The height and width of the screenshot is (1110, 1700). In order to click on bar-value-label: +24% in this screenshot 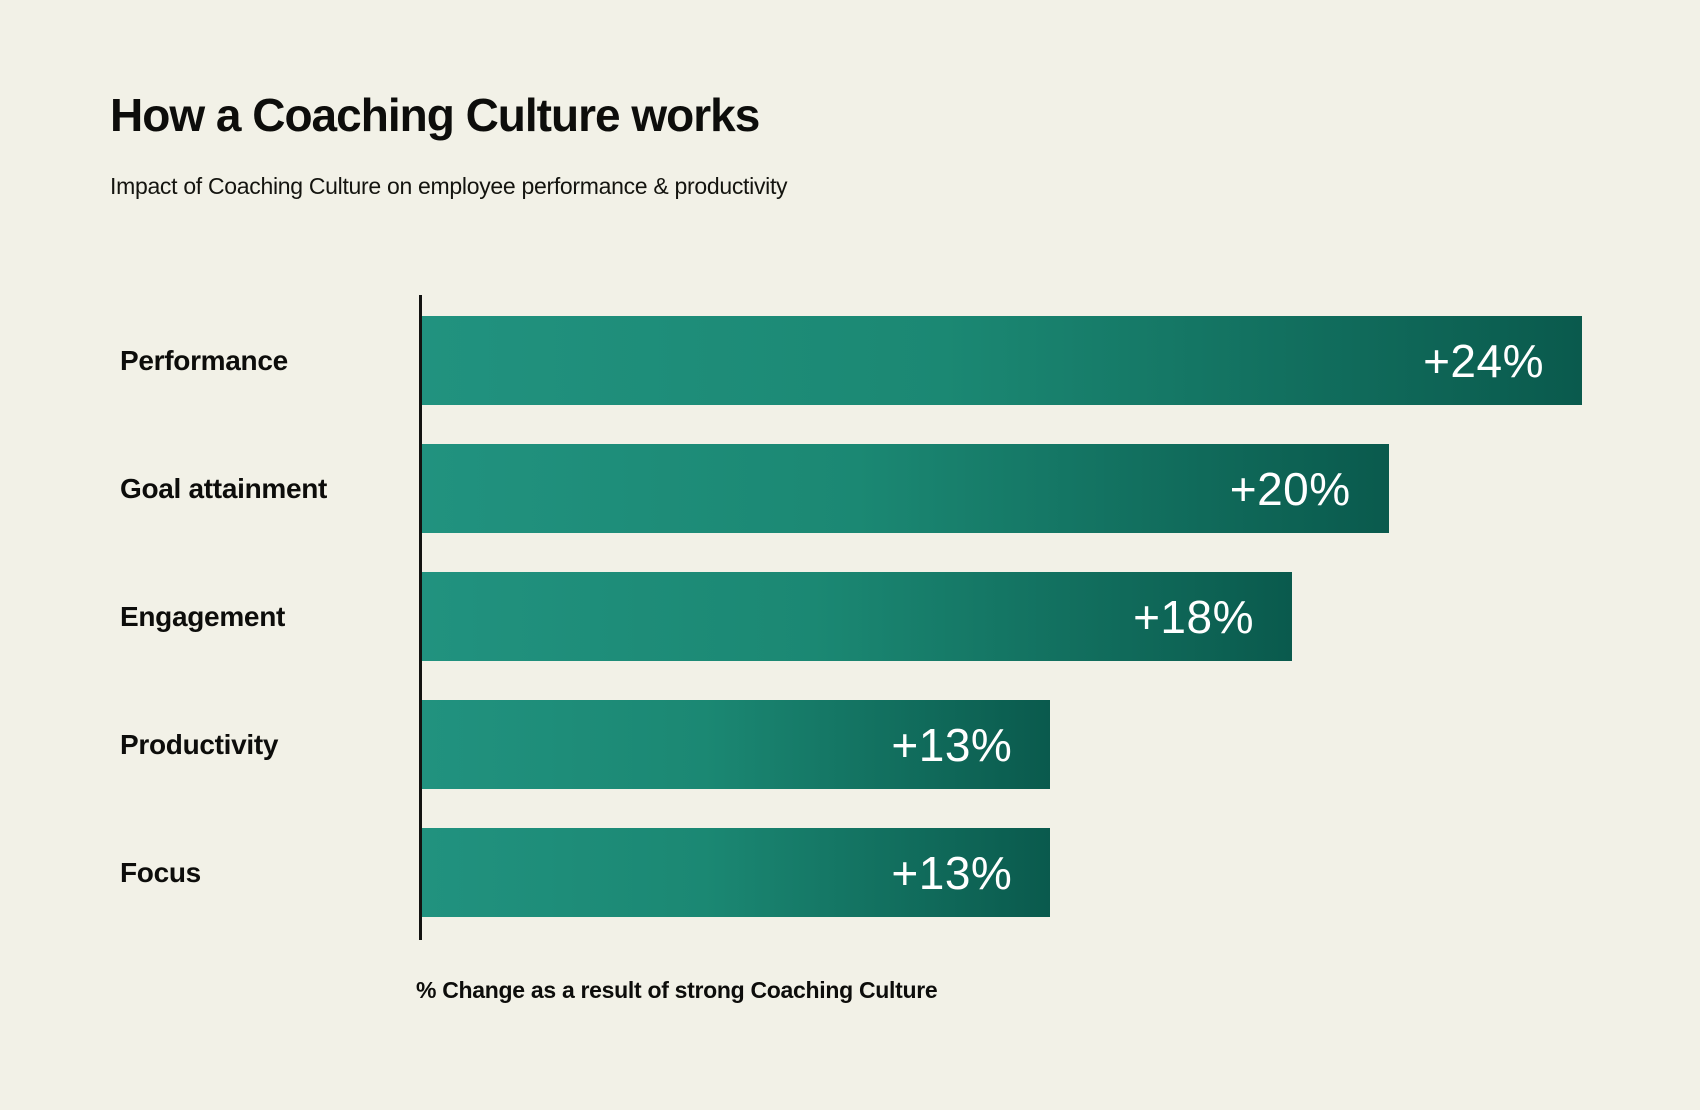, I will do `click(1483, 360)`.